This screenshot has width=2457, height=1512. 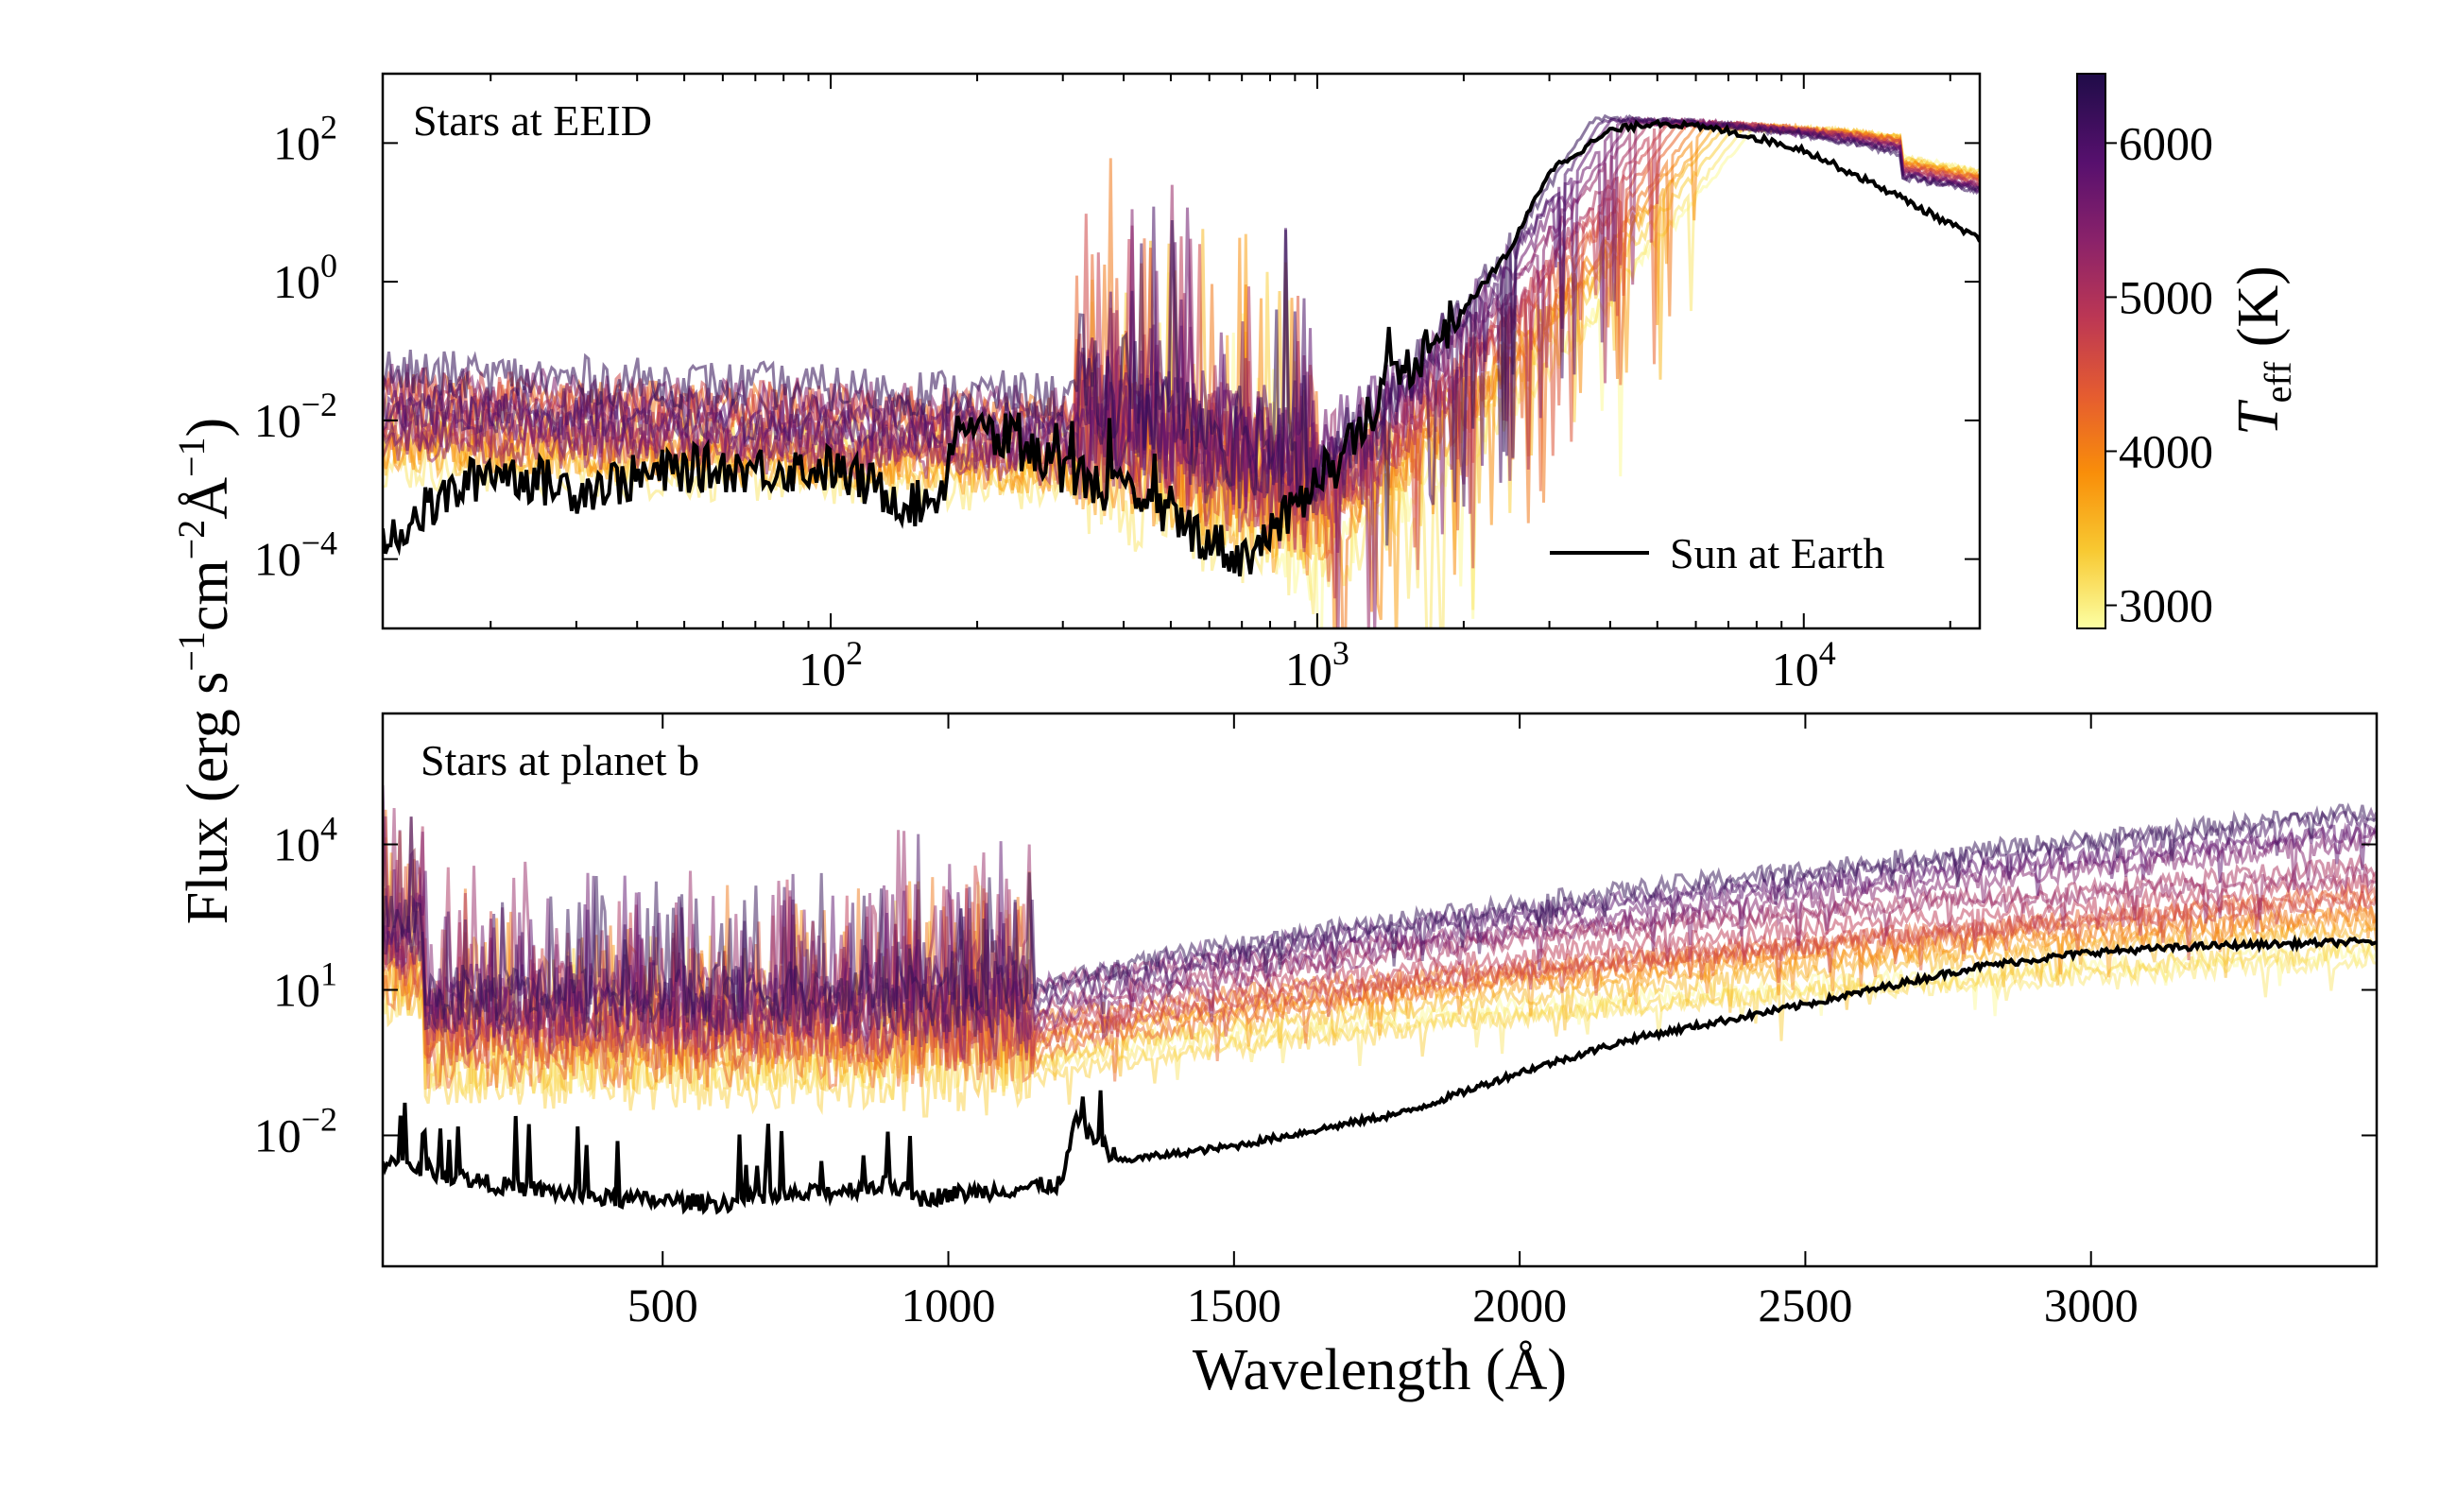 I want to click on colorbar-tick-label: 5000, so click(x=2166, y=296).